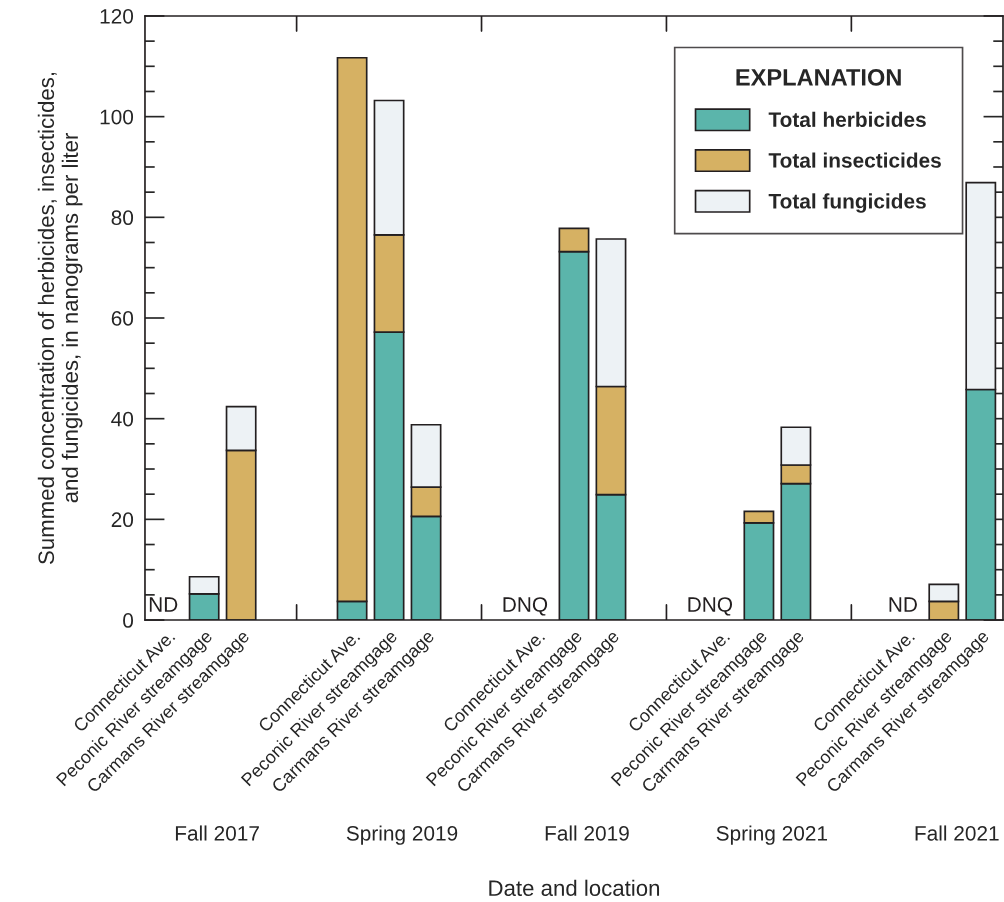  What do you see at coordinates (122, 318) in the screenshot?
I see `y-tick-label: 60` at bounding box center [122, 318].